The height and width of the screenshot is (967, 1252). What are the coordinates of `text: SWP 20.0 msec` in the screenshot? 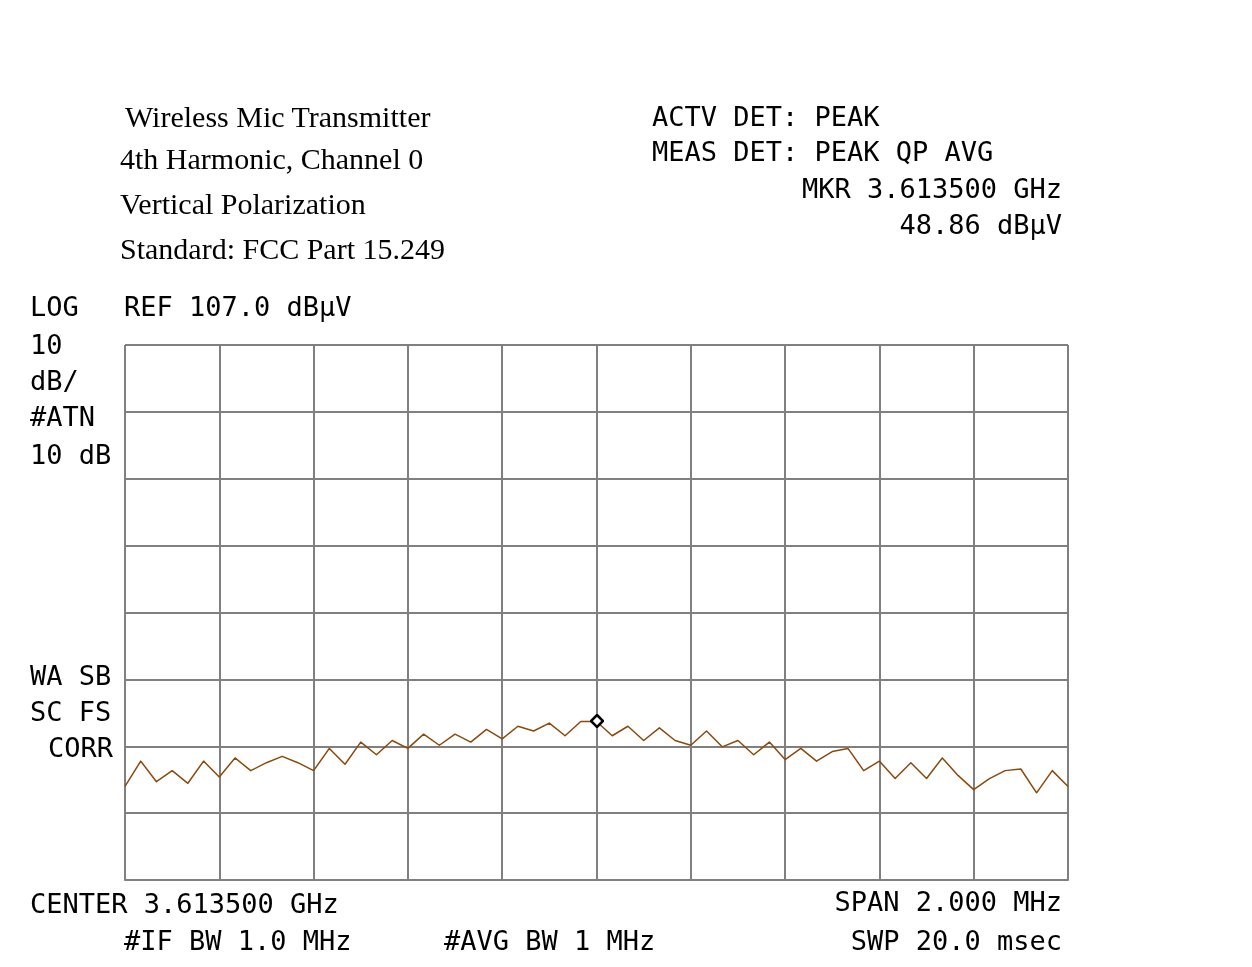 It's located at (956, 940).